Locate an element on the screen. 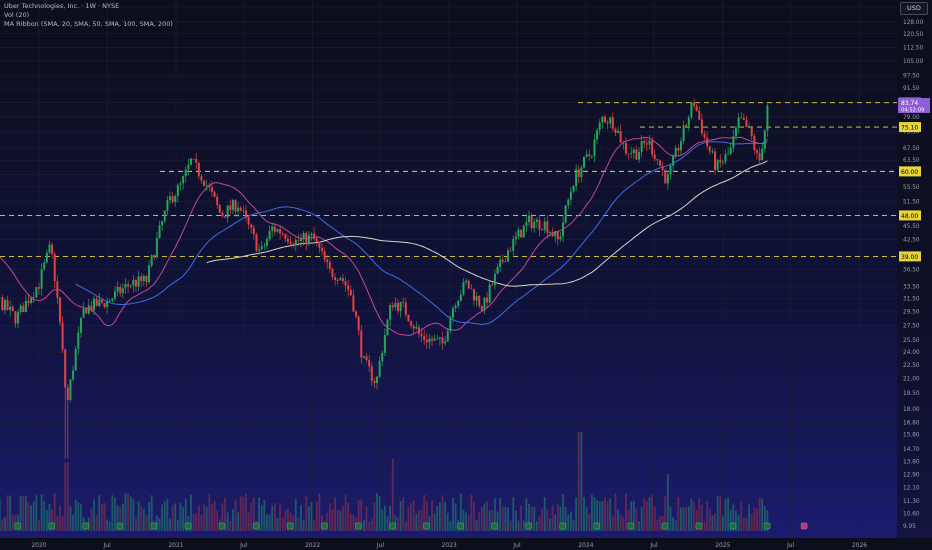  level-tag is located at coordinates (910, 215).